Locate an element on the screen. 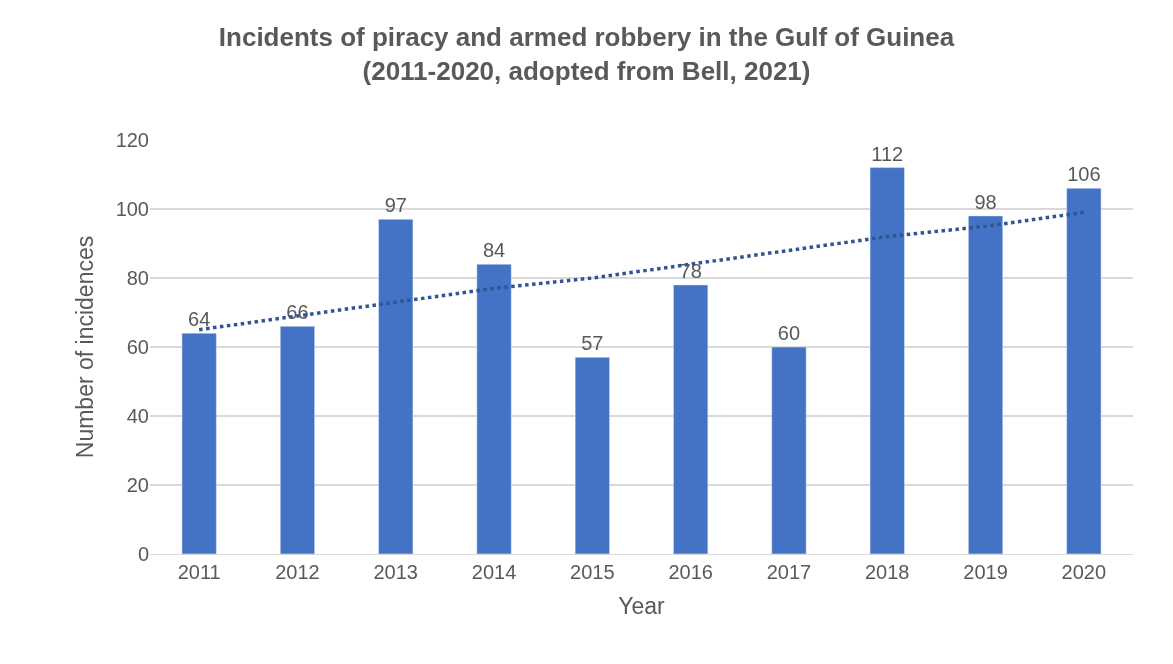 Image resolution: width=1173 pixels, height=664 pixels. x-tick-label: 2013 is located at coordinates (395, 572).